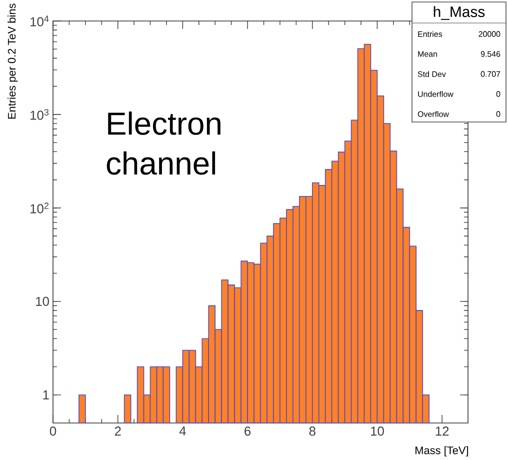  What do you see at coordinates (442, 451) in the screenshot?
I see `x-axis-title: Mass [TeV]` at bounding box center [442, 451].